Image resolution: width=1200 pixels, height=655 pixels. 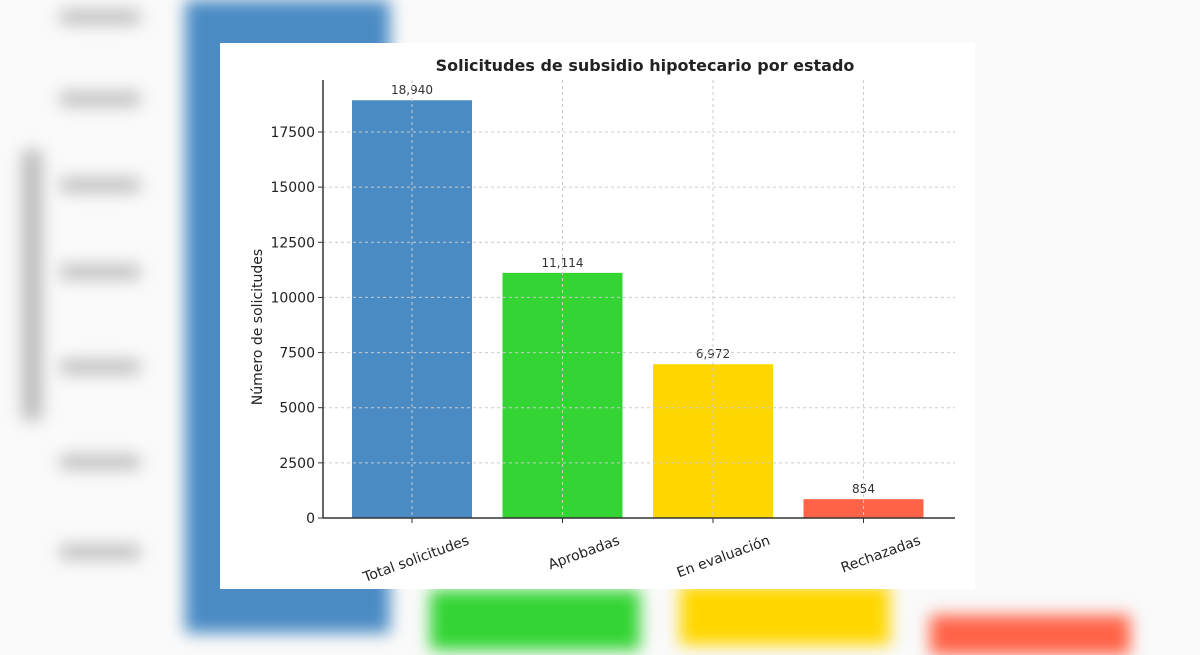 I want to click on y-tick-label: 0, so click(x=310, y=519).